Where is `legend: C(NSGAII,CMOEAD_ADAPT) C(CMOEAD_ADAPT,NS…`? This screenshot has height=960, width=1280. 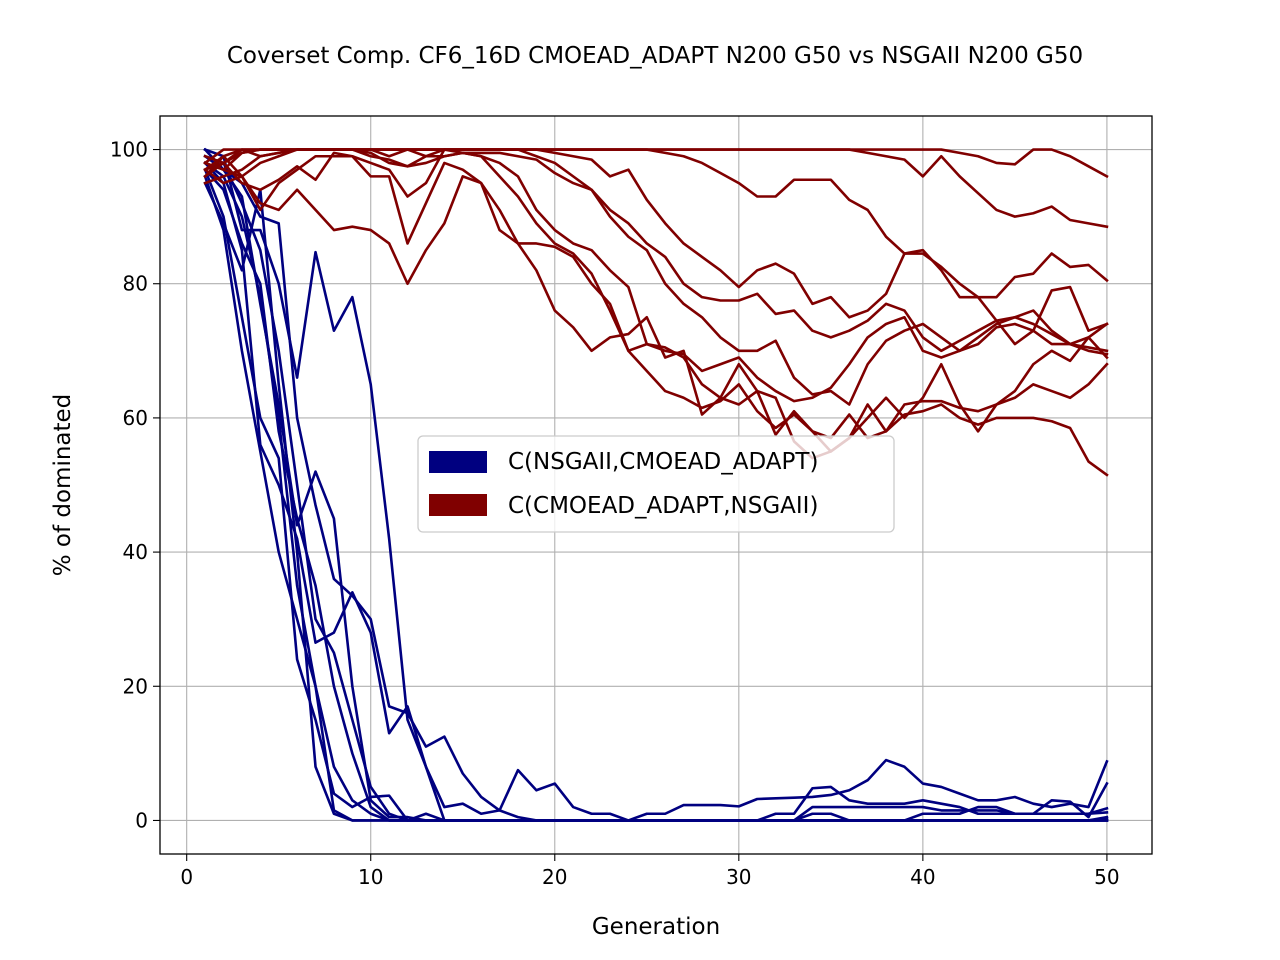 legend: C(NSGAII,CMOEAD_ADAPT) C(CMOEAD_ADAPT,NS… is located at coordinates (656, 484).